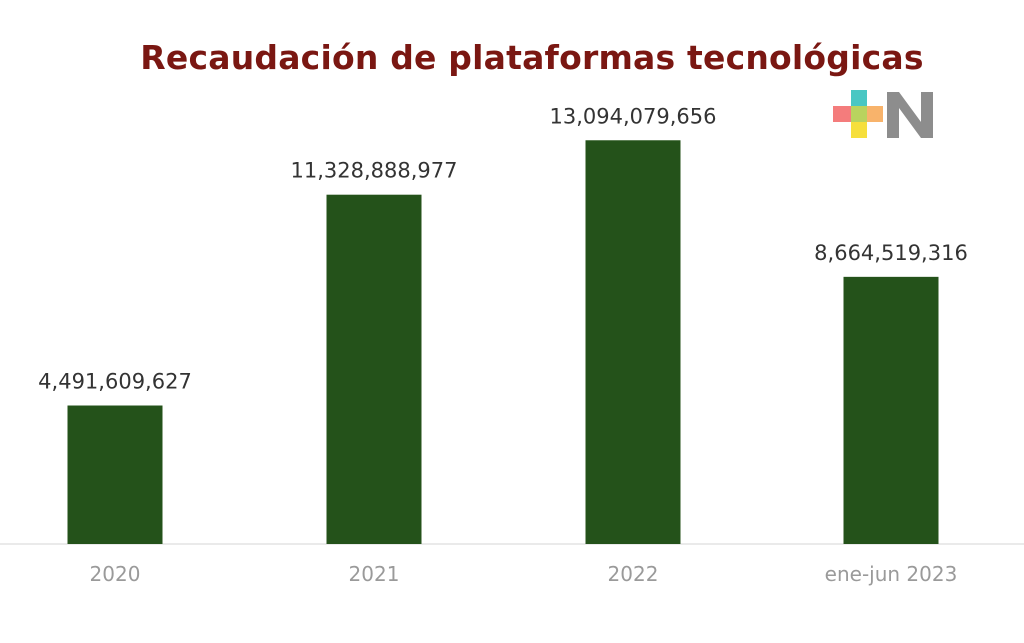  What do you see at coordinates (891, 253) in the screenshot?
I see `value-label: 8,664,519,316` at bounding box center [891, 253].